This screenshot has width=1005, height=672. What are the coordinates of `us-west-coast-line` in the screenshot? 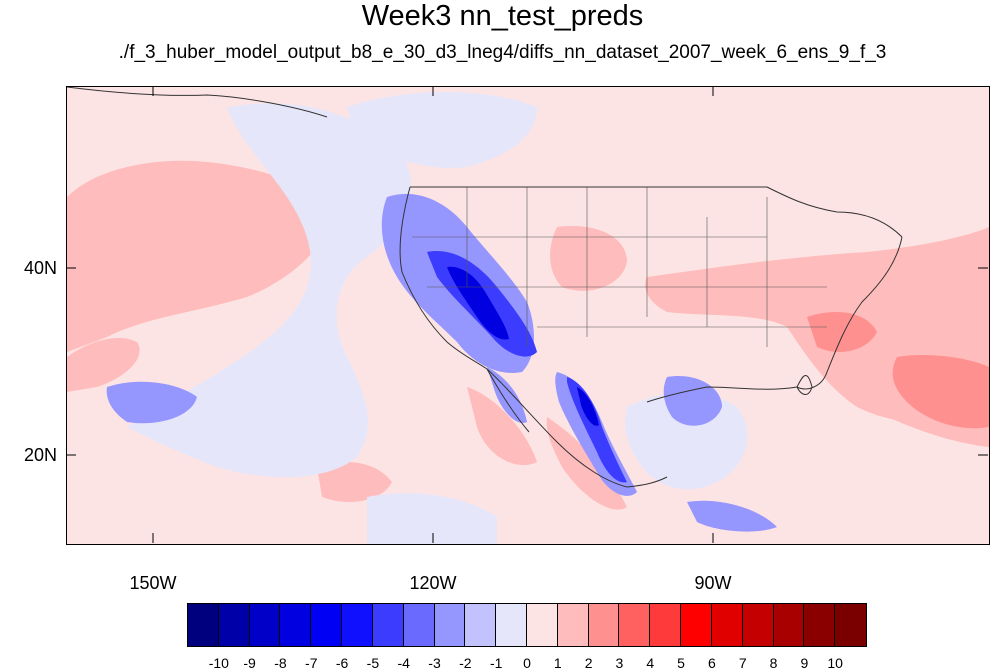 It's located at (443, 278).